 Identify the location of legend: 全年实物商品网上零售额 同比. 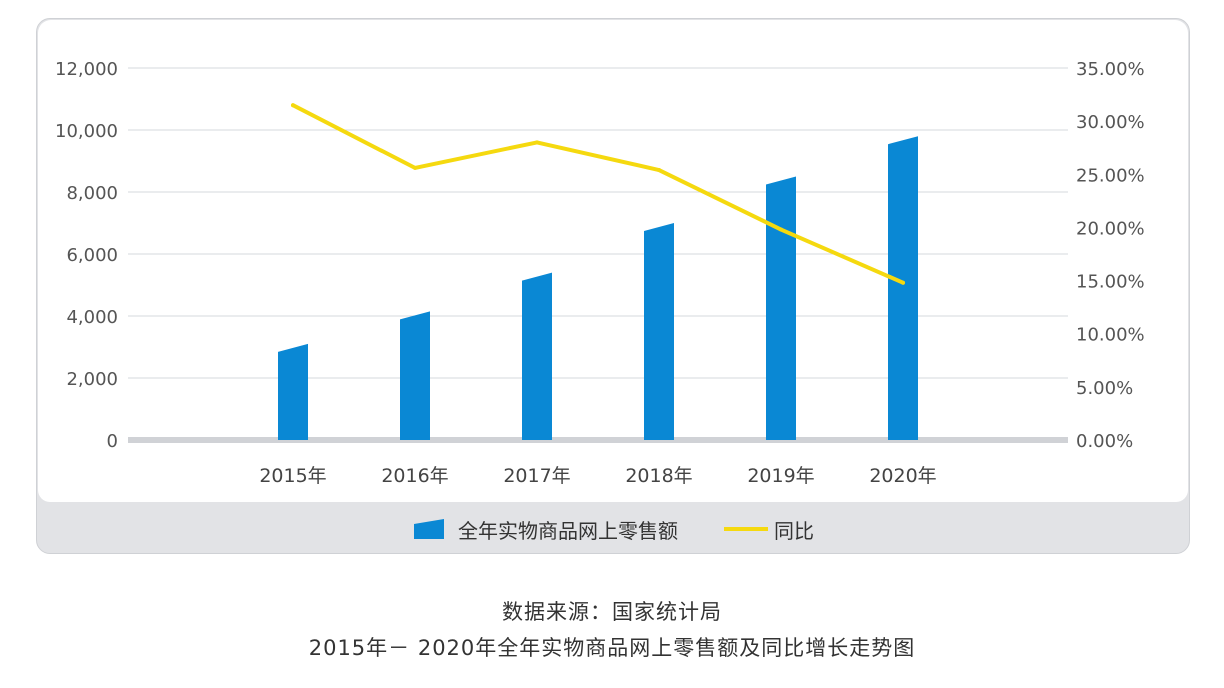
(614, 529).